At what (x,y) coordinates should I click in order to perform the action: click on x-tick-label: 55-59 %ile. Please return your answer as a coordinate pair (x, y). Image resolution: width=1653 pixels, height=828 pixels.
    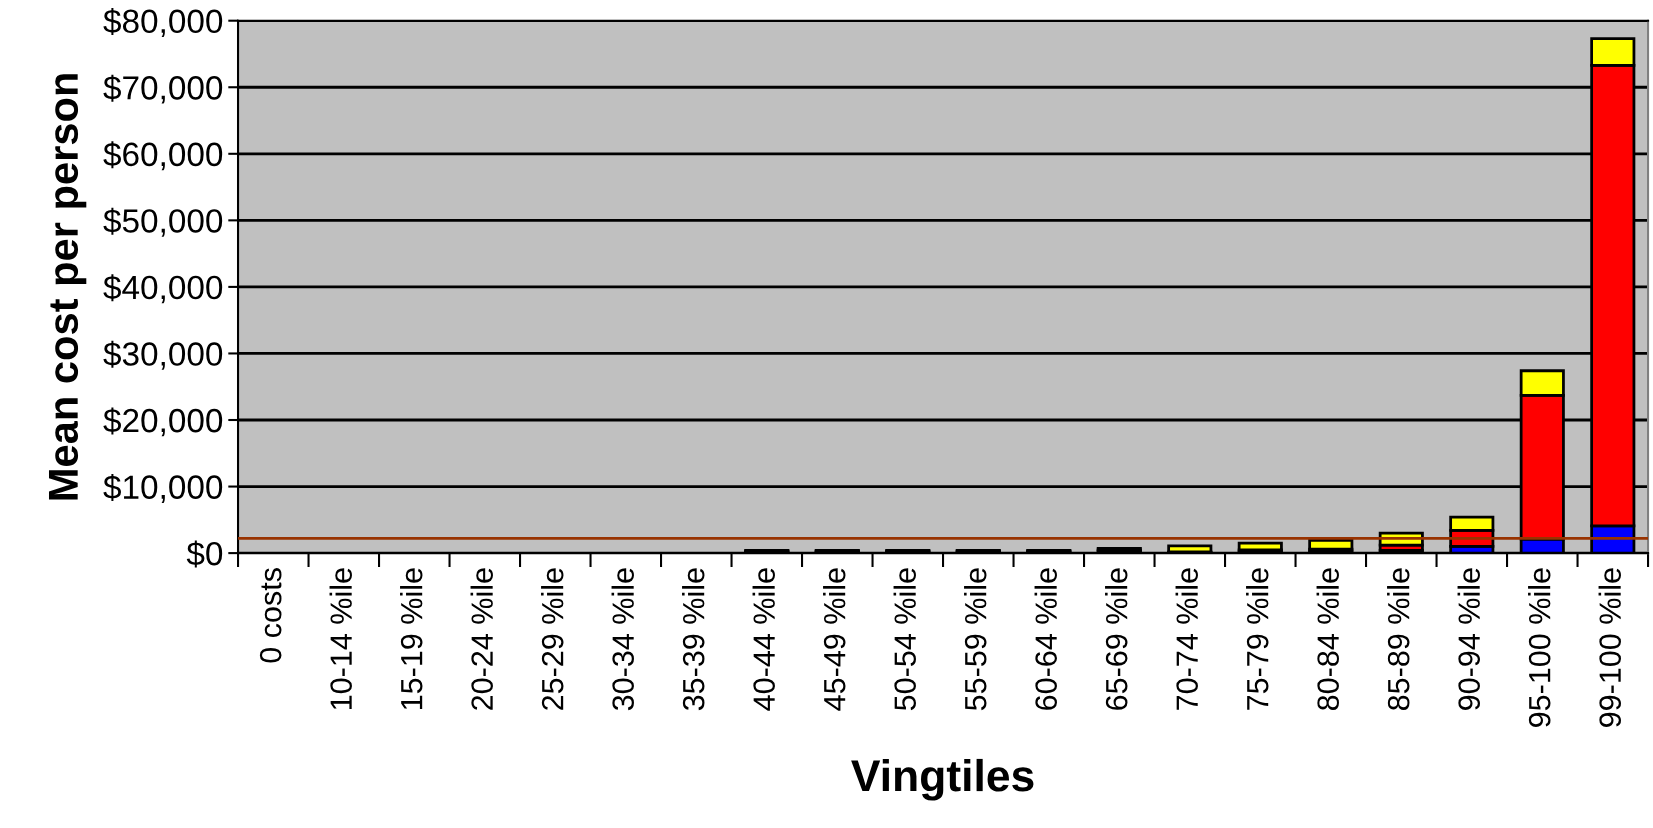
    Looking at the image, I should click on (975, 639).